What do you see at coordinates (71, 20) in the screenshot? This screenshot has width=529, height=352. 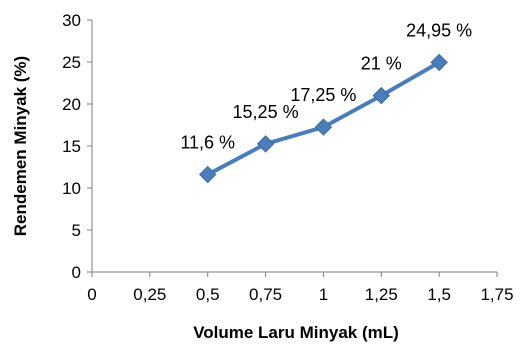 I see `y-tick-label: 30` at bounding box center [71, 20].